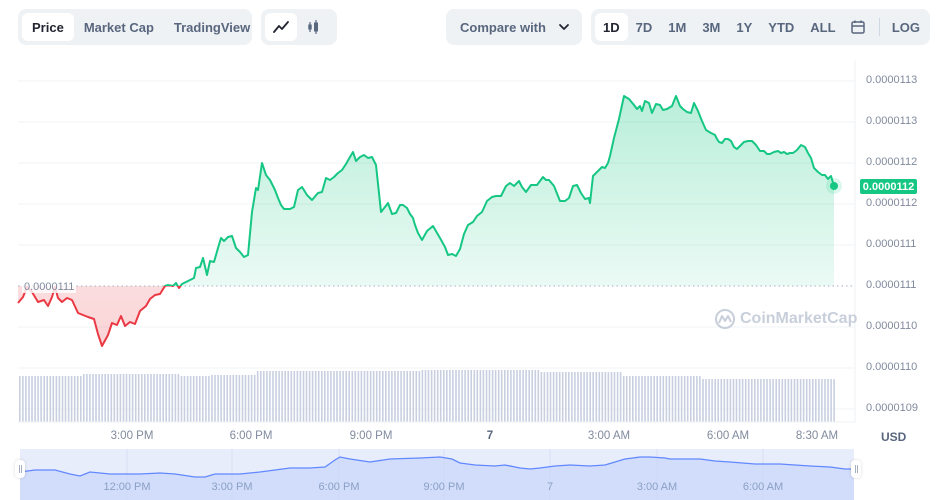 This screenshot has height=500, width=940. Describe the element at coordinates (339, 487) in the screenshot. I see `navigator-tick: 6:00 PM` at that location.